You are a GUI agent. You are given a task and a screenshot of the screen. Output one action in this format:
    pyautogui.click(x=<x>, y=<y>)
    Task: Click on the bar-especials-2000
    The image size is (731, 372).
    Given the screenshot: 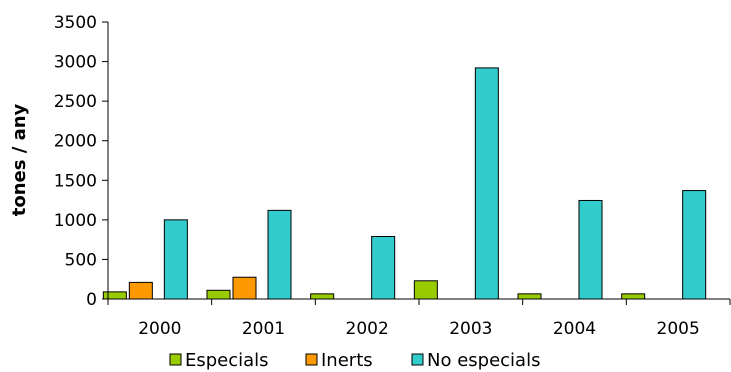 What is the action you would take?
    pyautogui.click(x=114, y=295)
    